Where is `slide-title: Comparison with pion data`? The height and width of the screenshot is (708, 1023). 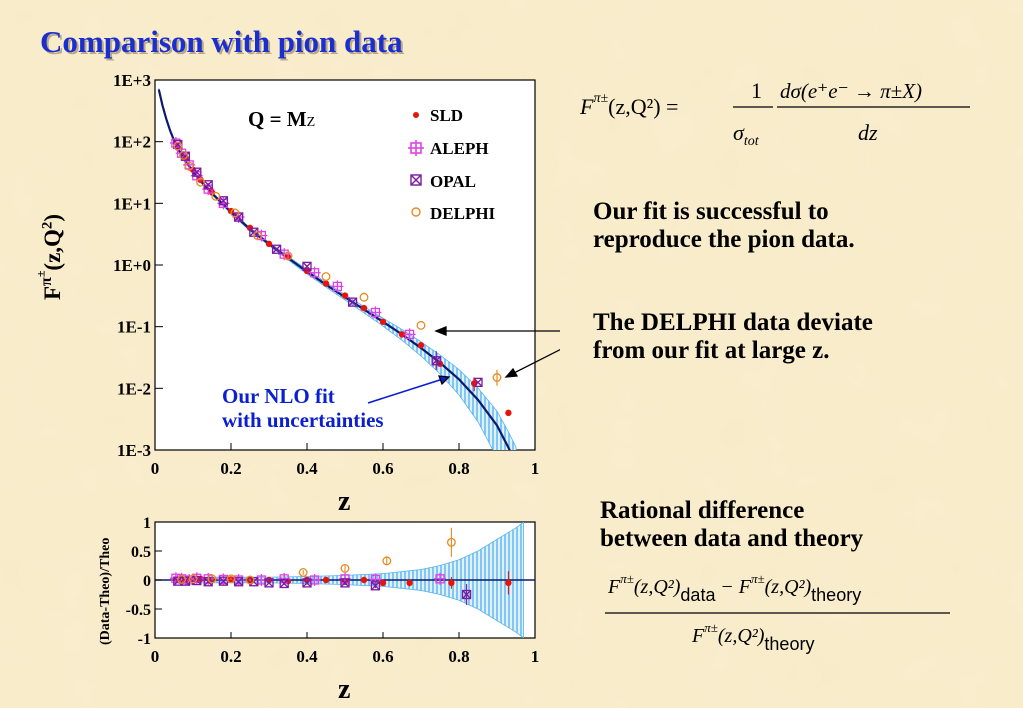
slide-title: Comparison with pion data is located at coordinates (221, 41).